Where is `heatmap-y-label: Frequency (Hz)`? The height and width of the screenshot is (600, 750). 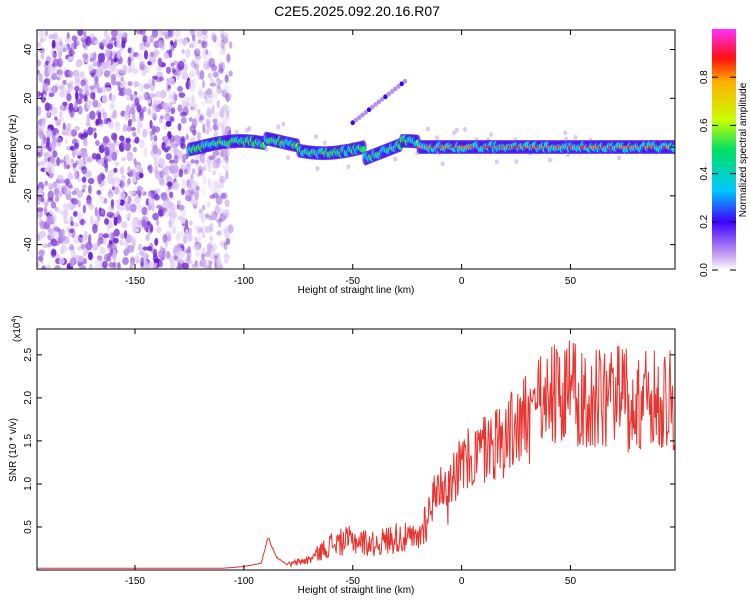
heatmap-y-label: Frequency (Hz) is located at coordinates (13, 149).